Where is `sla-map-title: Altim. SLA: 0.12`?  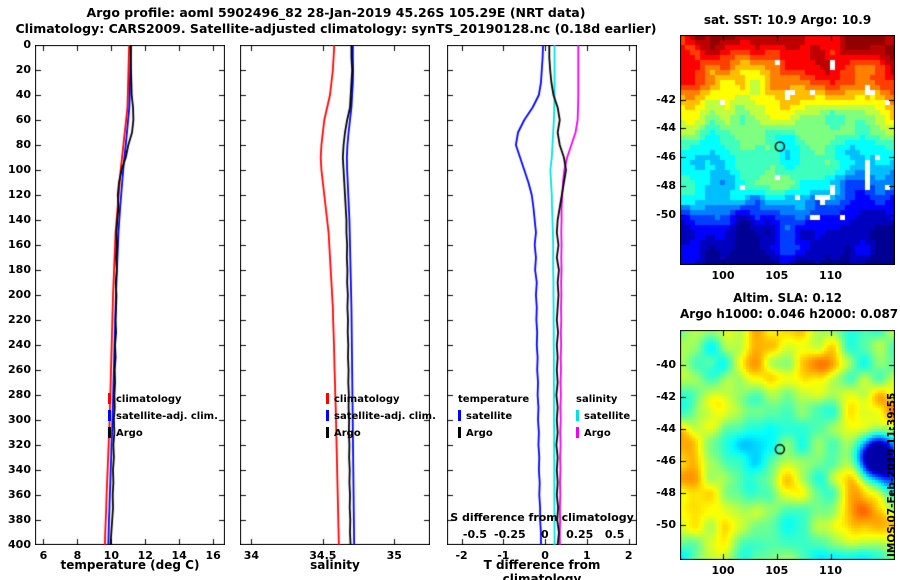
sla-map-title: Altim. SLA: 0.12 is located at coordinates (787, 298).